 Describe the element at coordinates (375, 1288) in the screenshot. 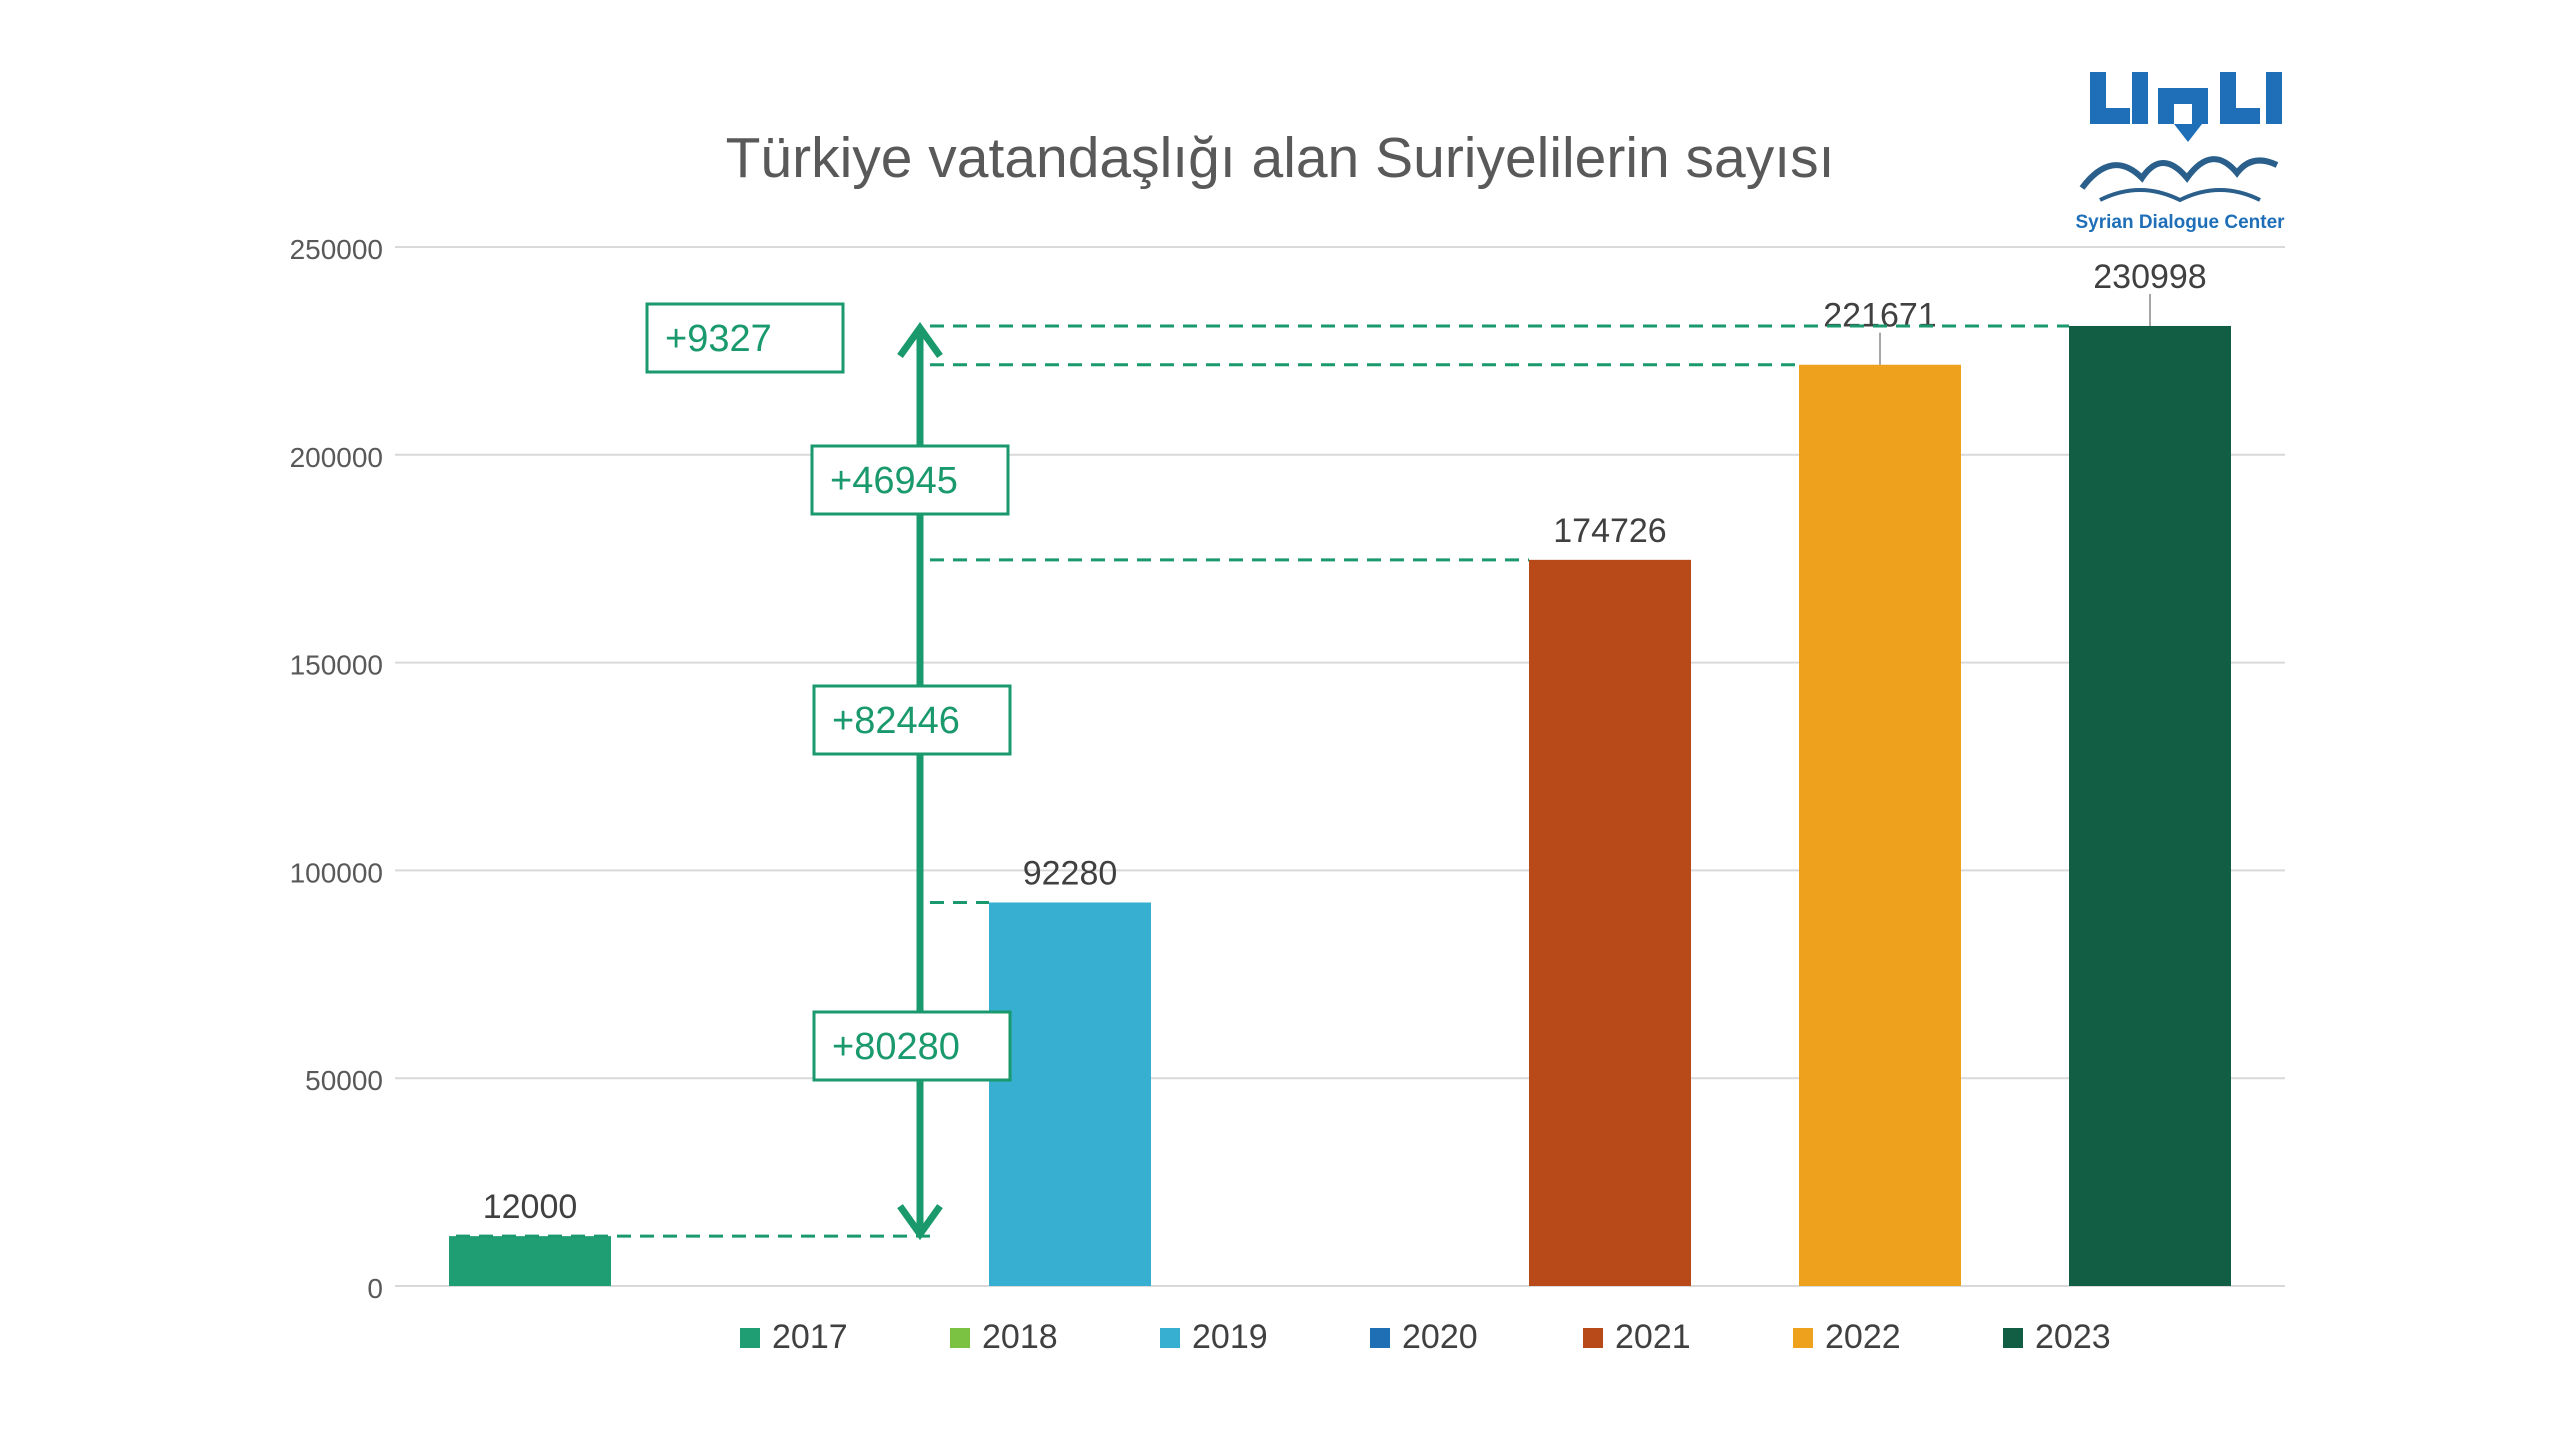

I see `y-tick-label: 0` at that location.